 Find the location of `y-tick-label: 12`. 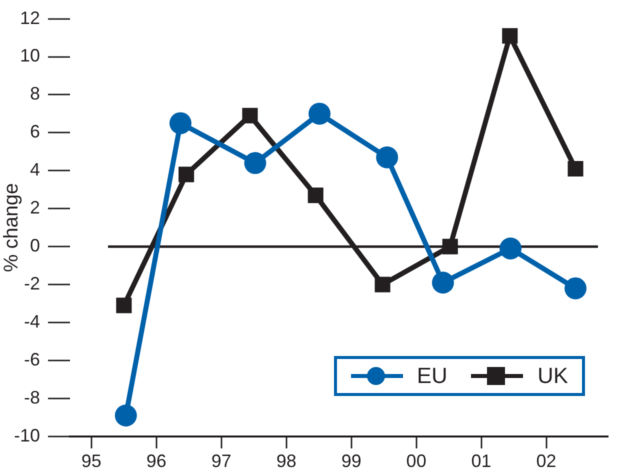

y-tick-label: 12 is located at coordinates (30, 18).